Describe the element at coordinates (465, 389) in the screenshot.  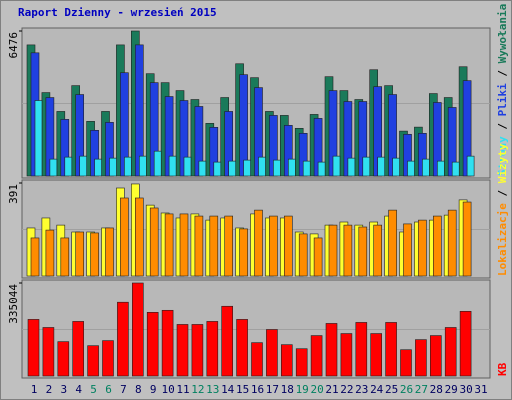
I see `x-tick-label: 30` at that location.